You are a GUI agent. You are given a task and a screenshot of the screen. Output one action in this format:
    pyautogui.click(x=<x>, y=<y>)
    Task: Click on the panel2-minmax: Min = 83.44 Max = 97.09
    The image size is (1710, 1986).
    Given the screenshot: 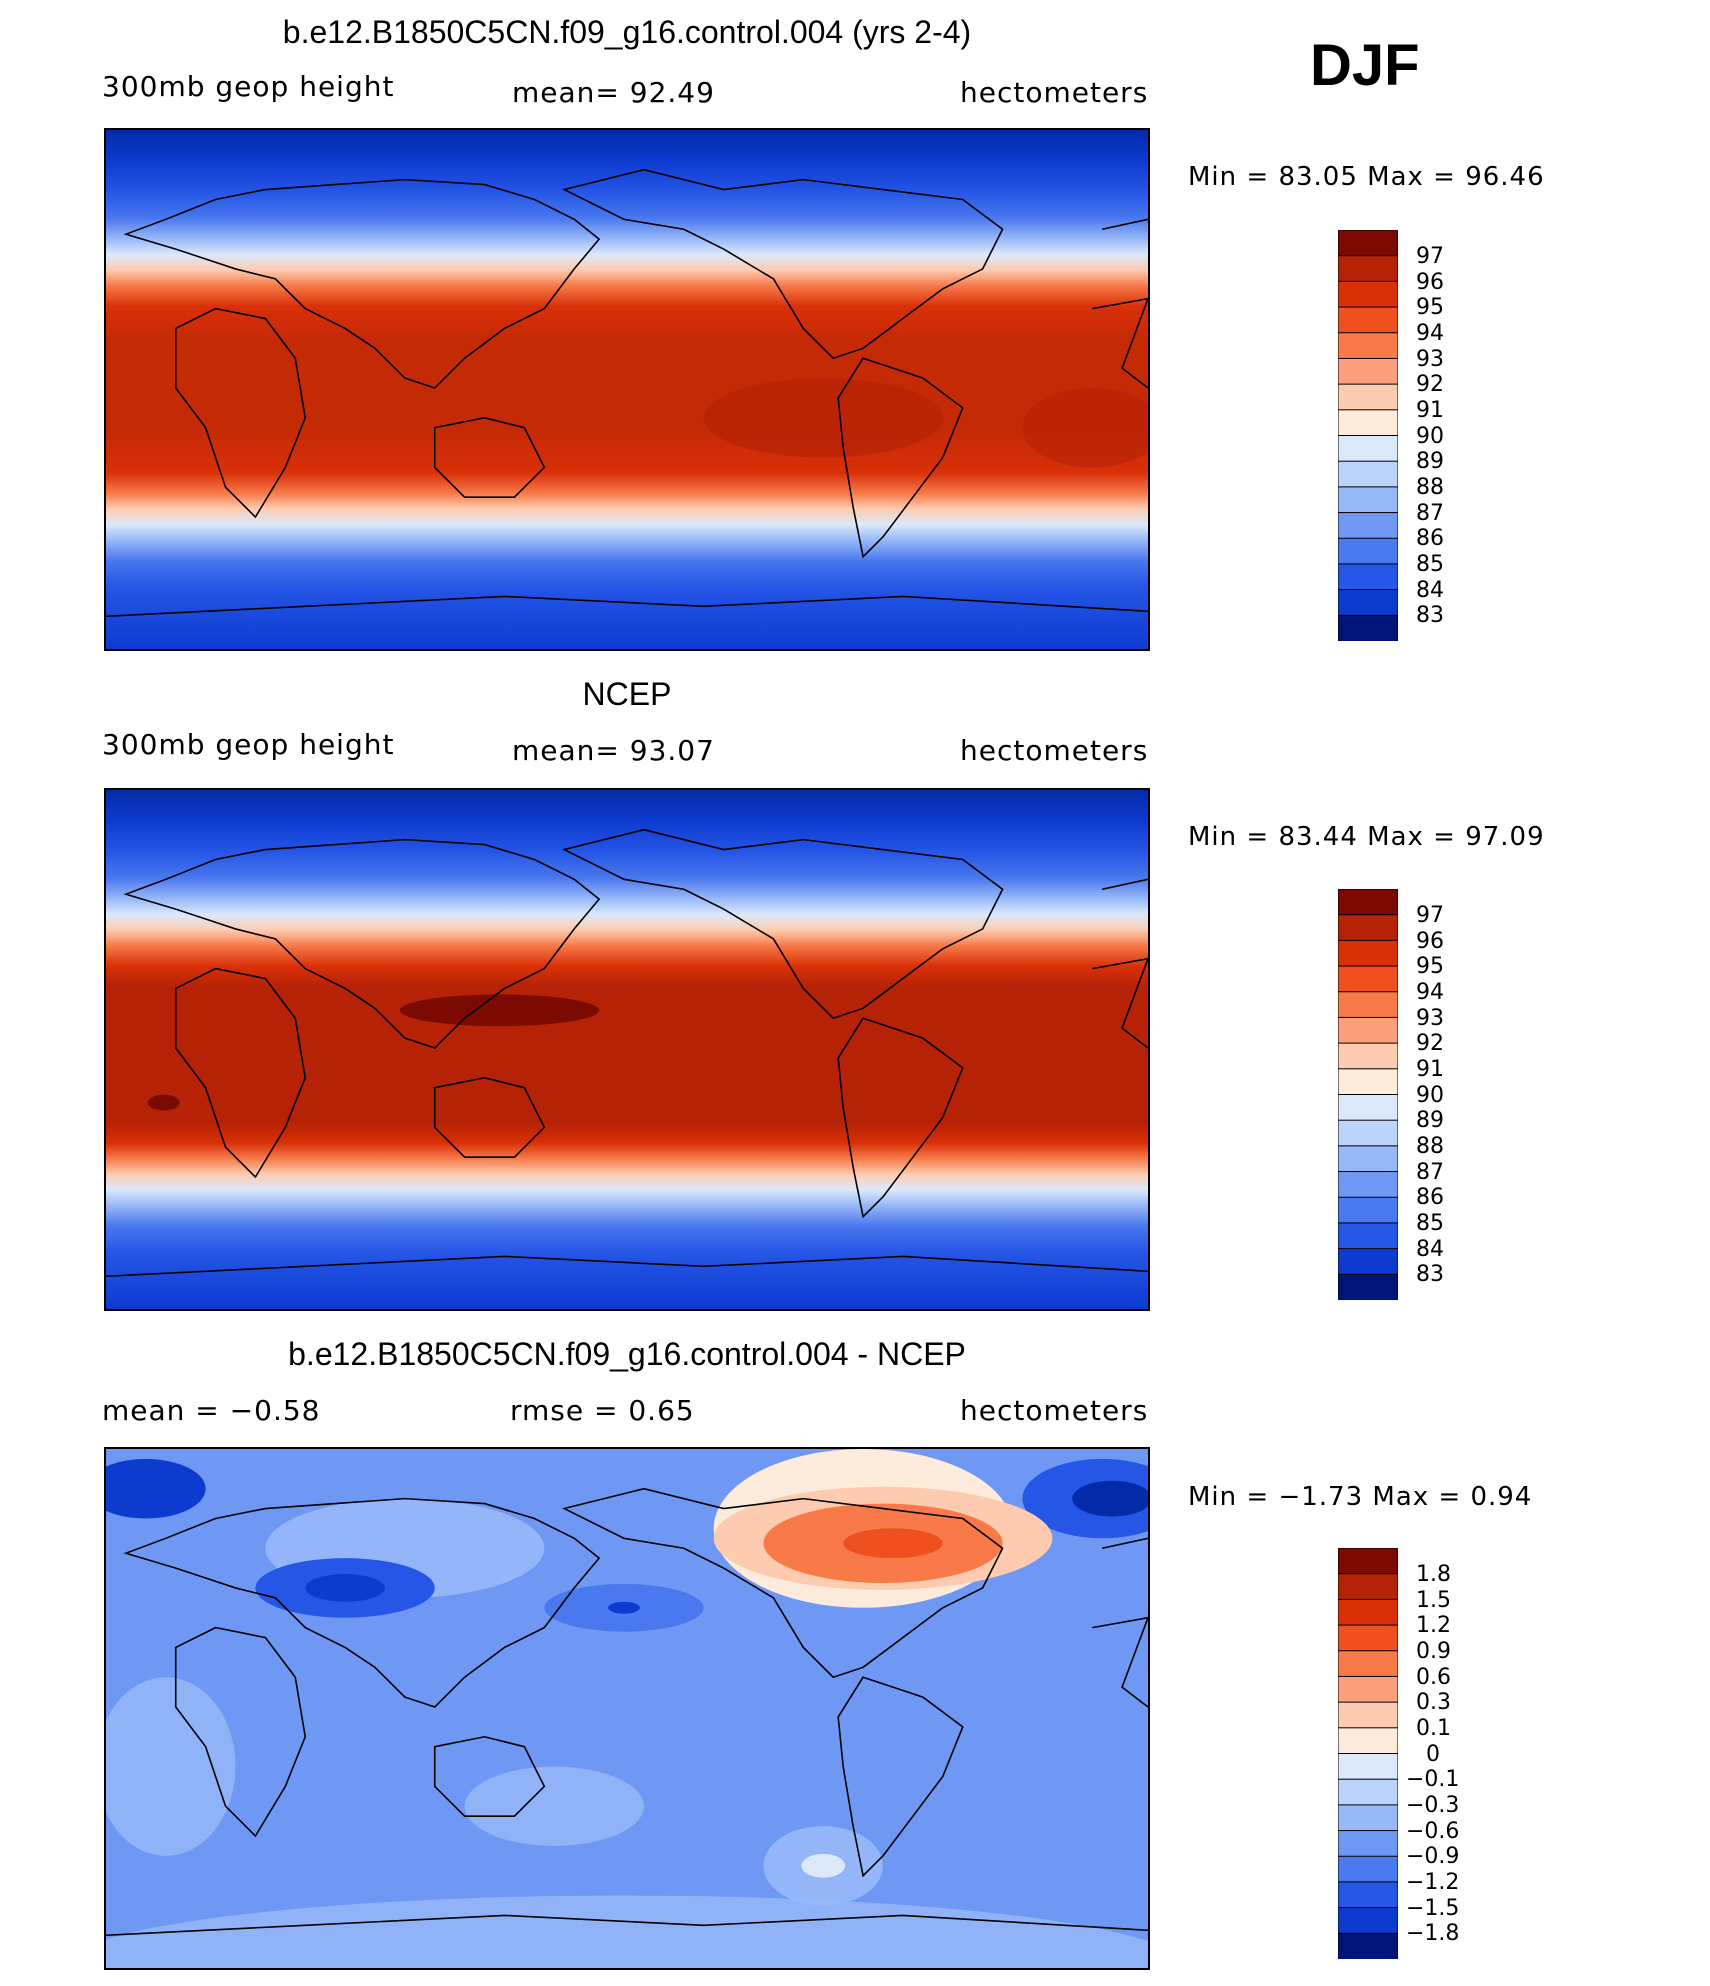 What is the action you would take?
    pyautogui.click(x=1366, y=837)
    